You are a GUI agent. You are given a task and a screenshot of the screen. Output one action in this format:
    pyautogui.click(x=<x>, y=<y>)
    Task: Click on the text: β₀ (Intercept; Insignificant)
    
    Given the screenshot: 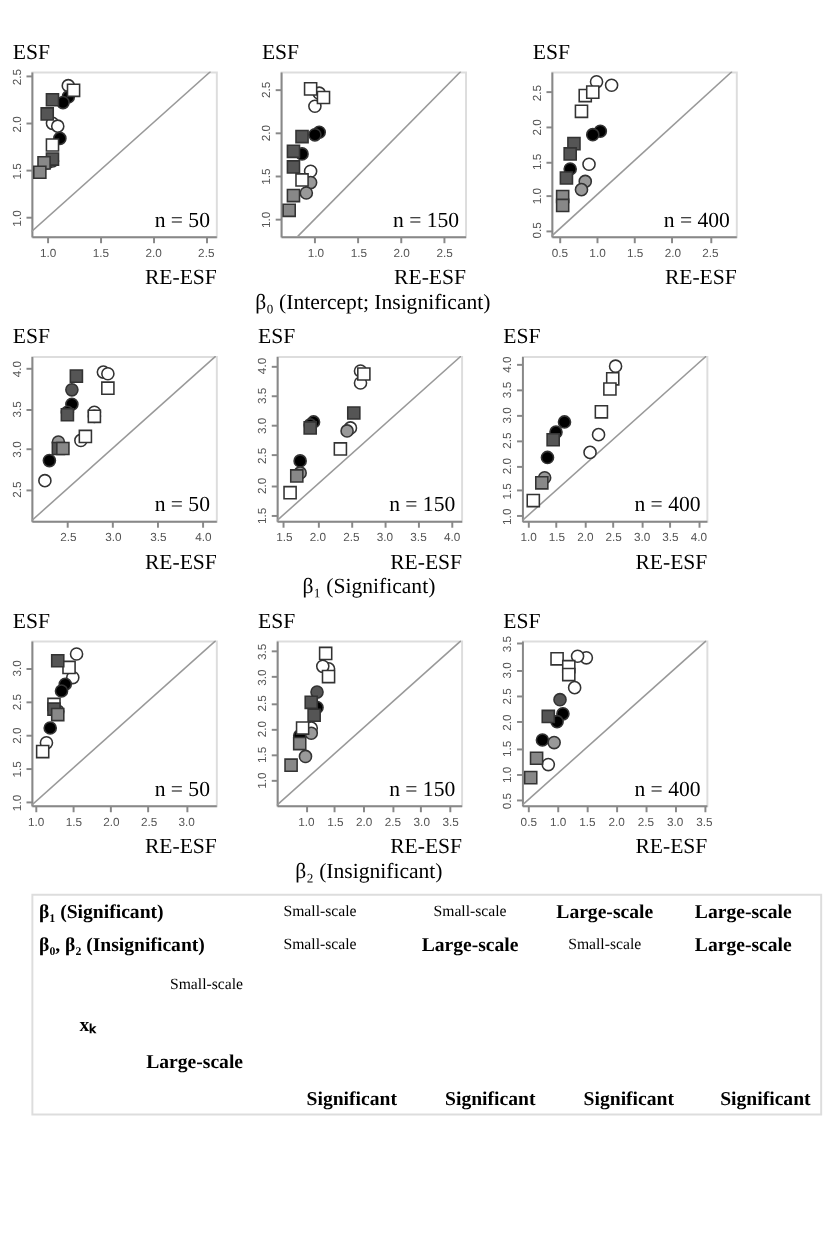 What is the action you would take?
    pyautogui.click(x=373, y=302)
    